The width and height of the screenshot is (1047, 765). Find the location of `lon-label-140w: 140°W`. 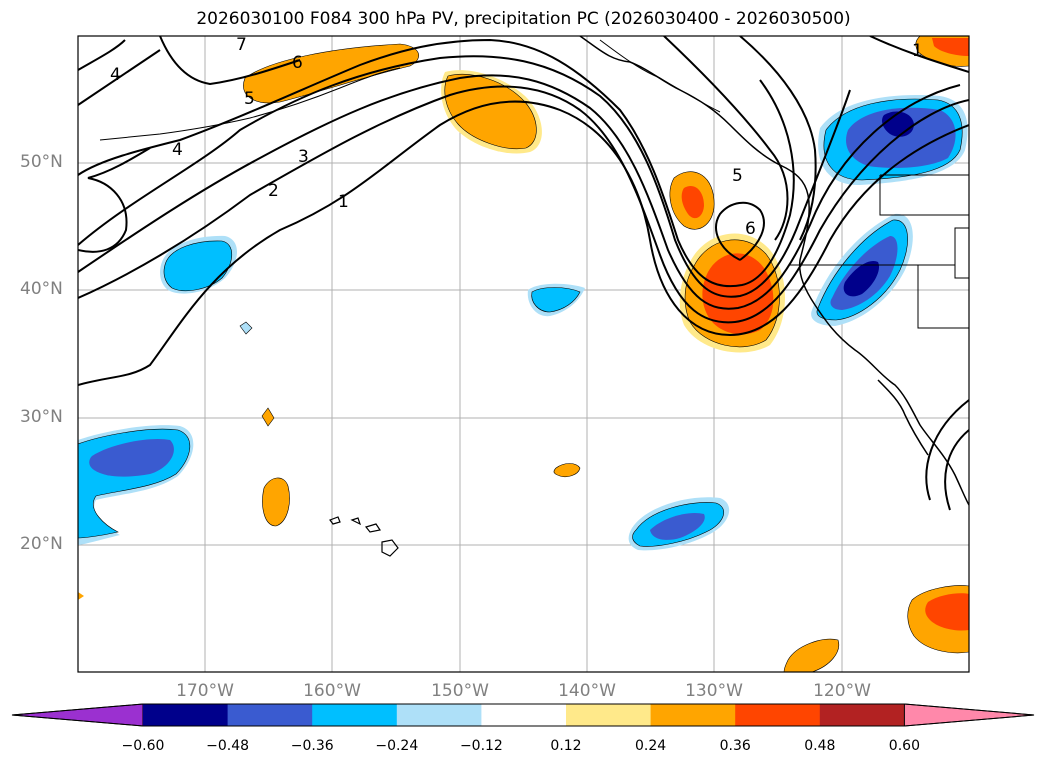

lon-label-140w: 140°W is located at coordinates (587, 691).